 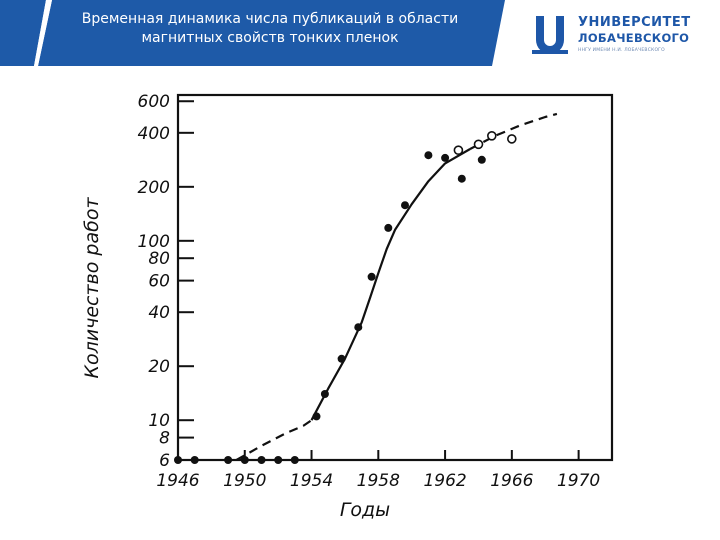 I want to click on logo-tagline: ННГУ ИМЕНИ Н.И. ЛОБАЧЕВСКОГО, so click(x=621, y=50).